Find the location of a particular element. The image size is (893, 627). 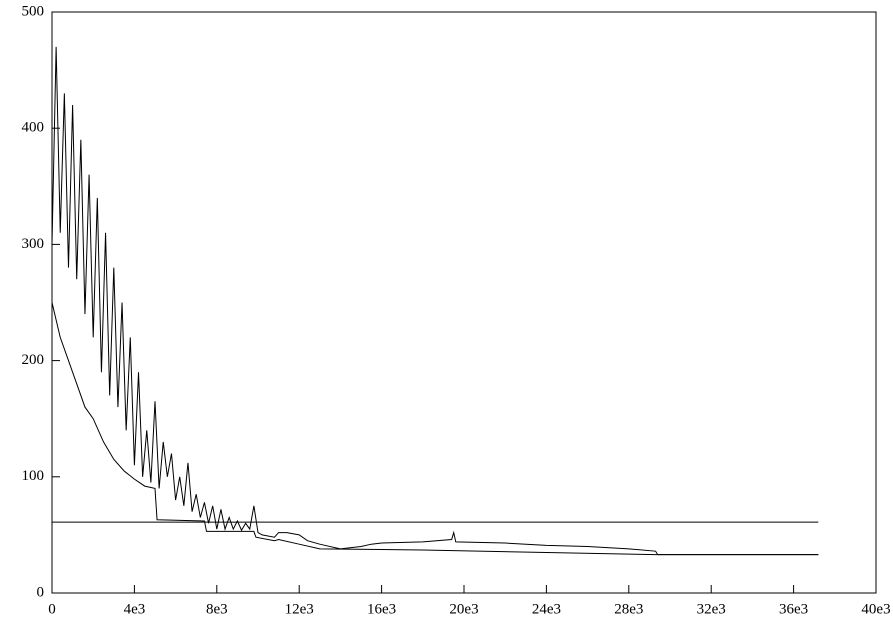

y-tick-label: 100 is located at coordinates (33, 476).